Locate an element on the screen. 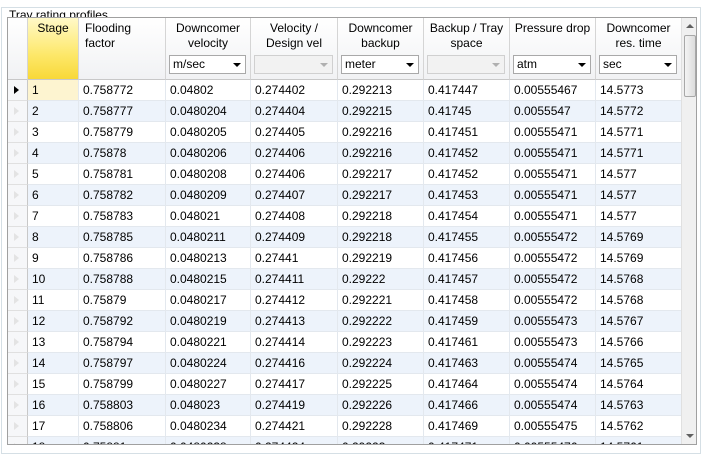 Image resolution: width=704 pixels, height=458 pixels. column-header: Pressure drop atm is located at coordinates (553, 49).